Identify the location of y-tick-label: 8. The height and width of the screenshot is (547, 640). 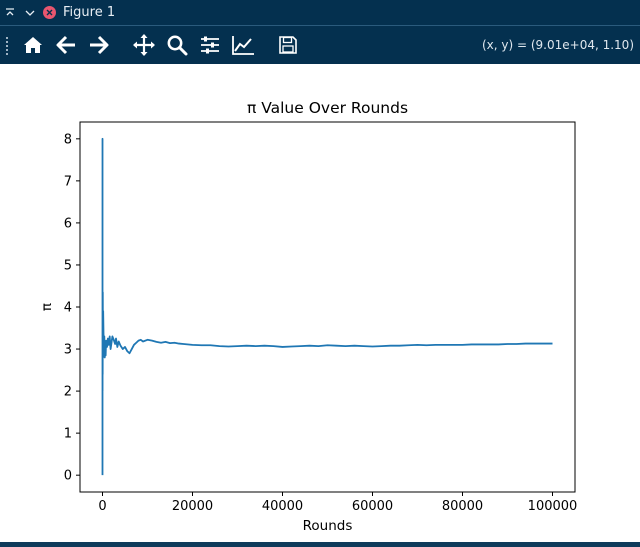
(68, 139).